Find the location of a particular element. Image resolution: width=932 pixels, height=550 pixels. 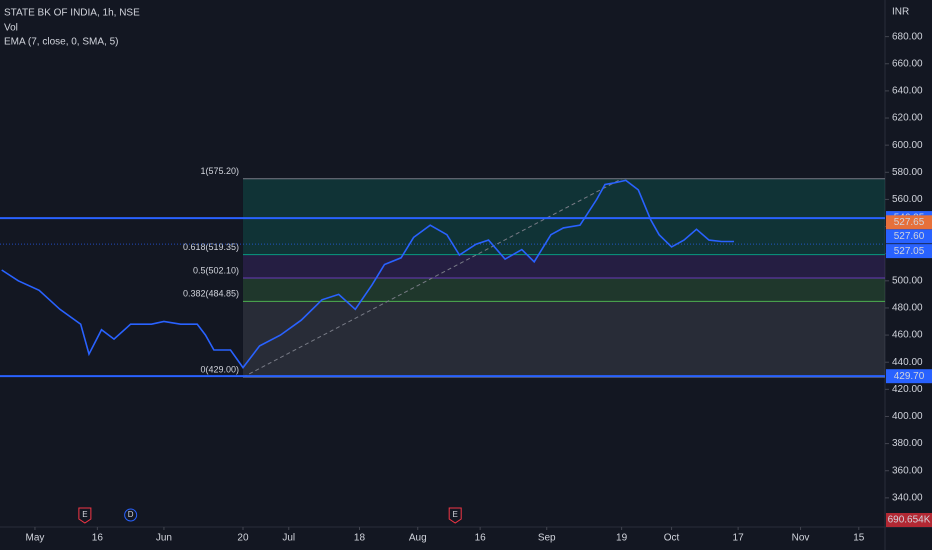

y-tick-label: 680.00 is located at coordinates (907, 36).